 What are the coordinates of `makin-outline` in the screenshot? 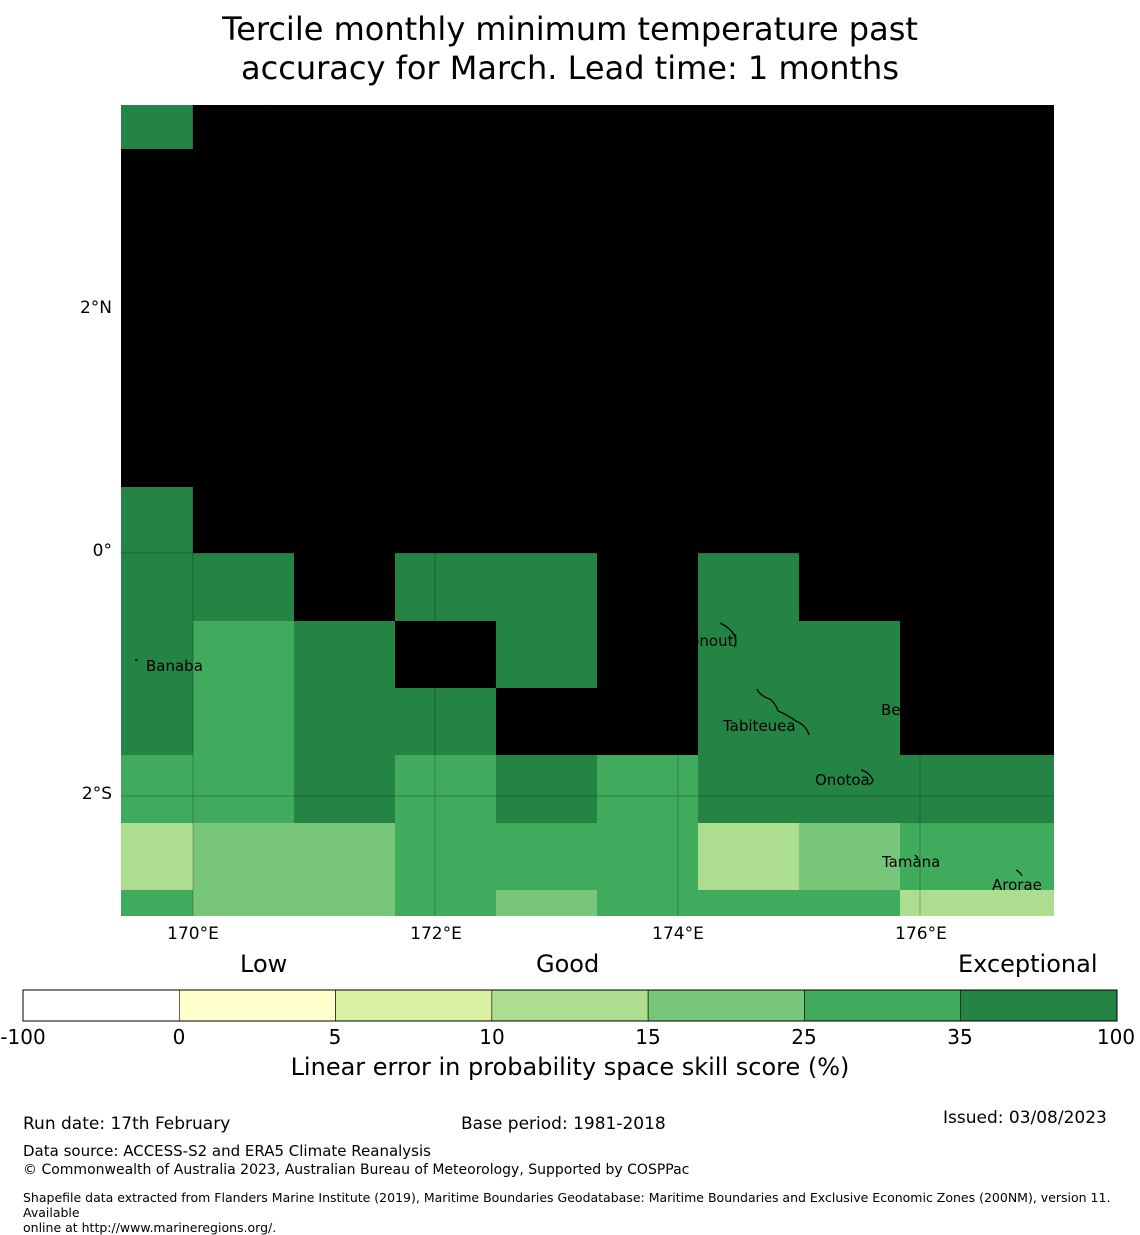 It's located at (520, 157).